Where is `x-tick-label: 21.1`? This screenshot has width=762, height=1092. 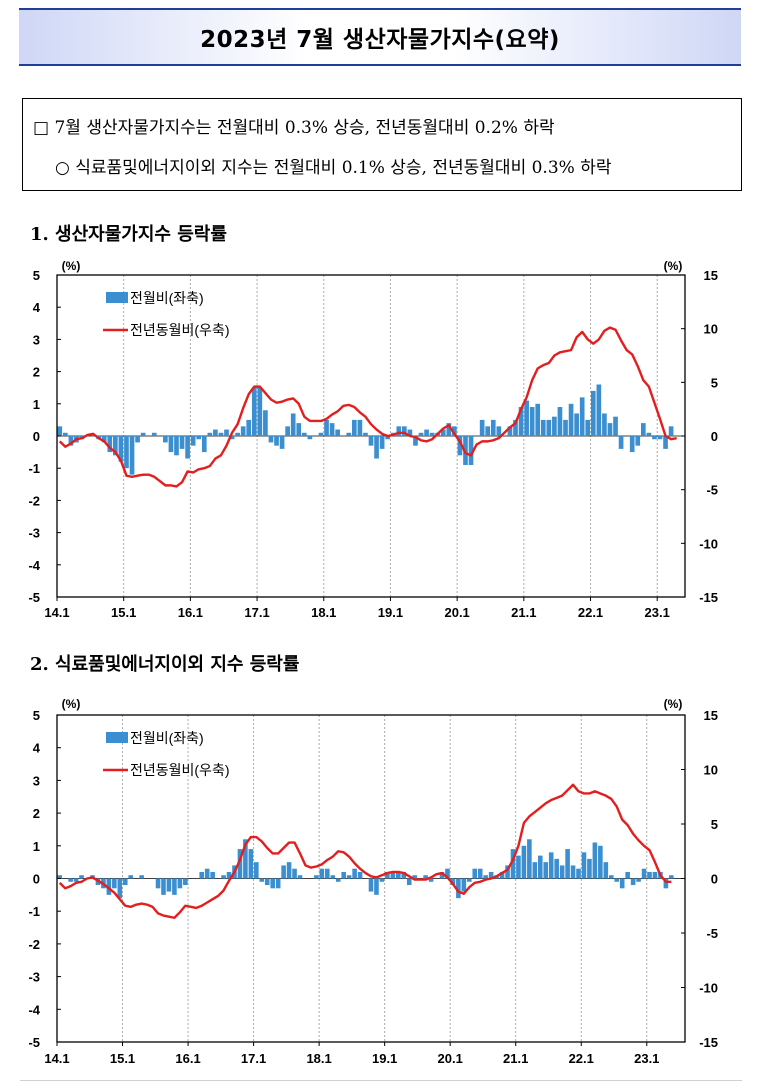 x-tick-label: 21.1 is located at coordinates (515, 1058).